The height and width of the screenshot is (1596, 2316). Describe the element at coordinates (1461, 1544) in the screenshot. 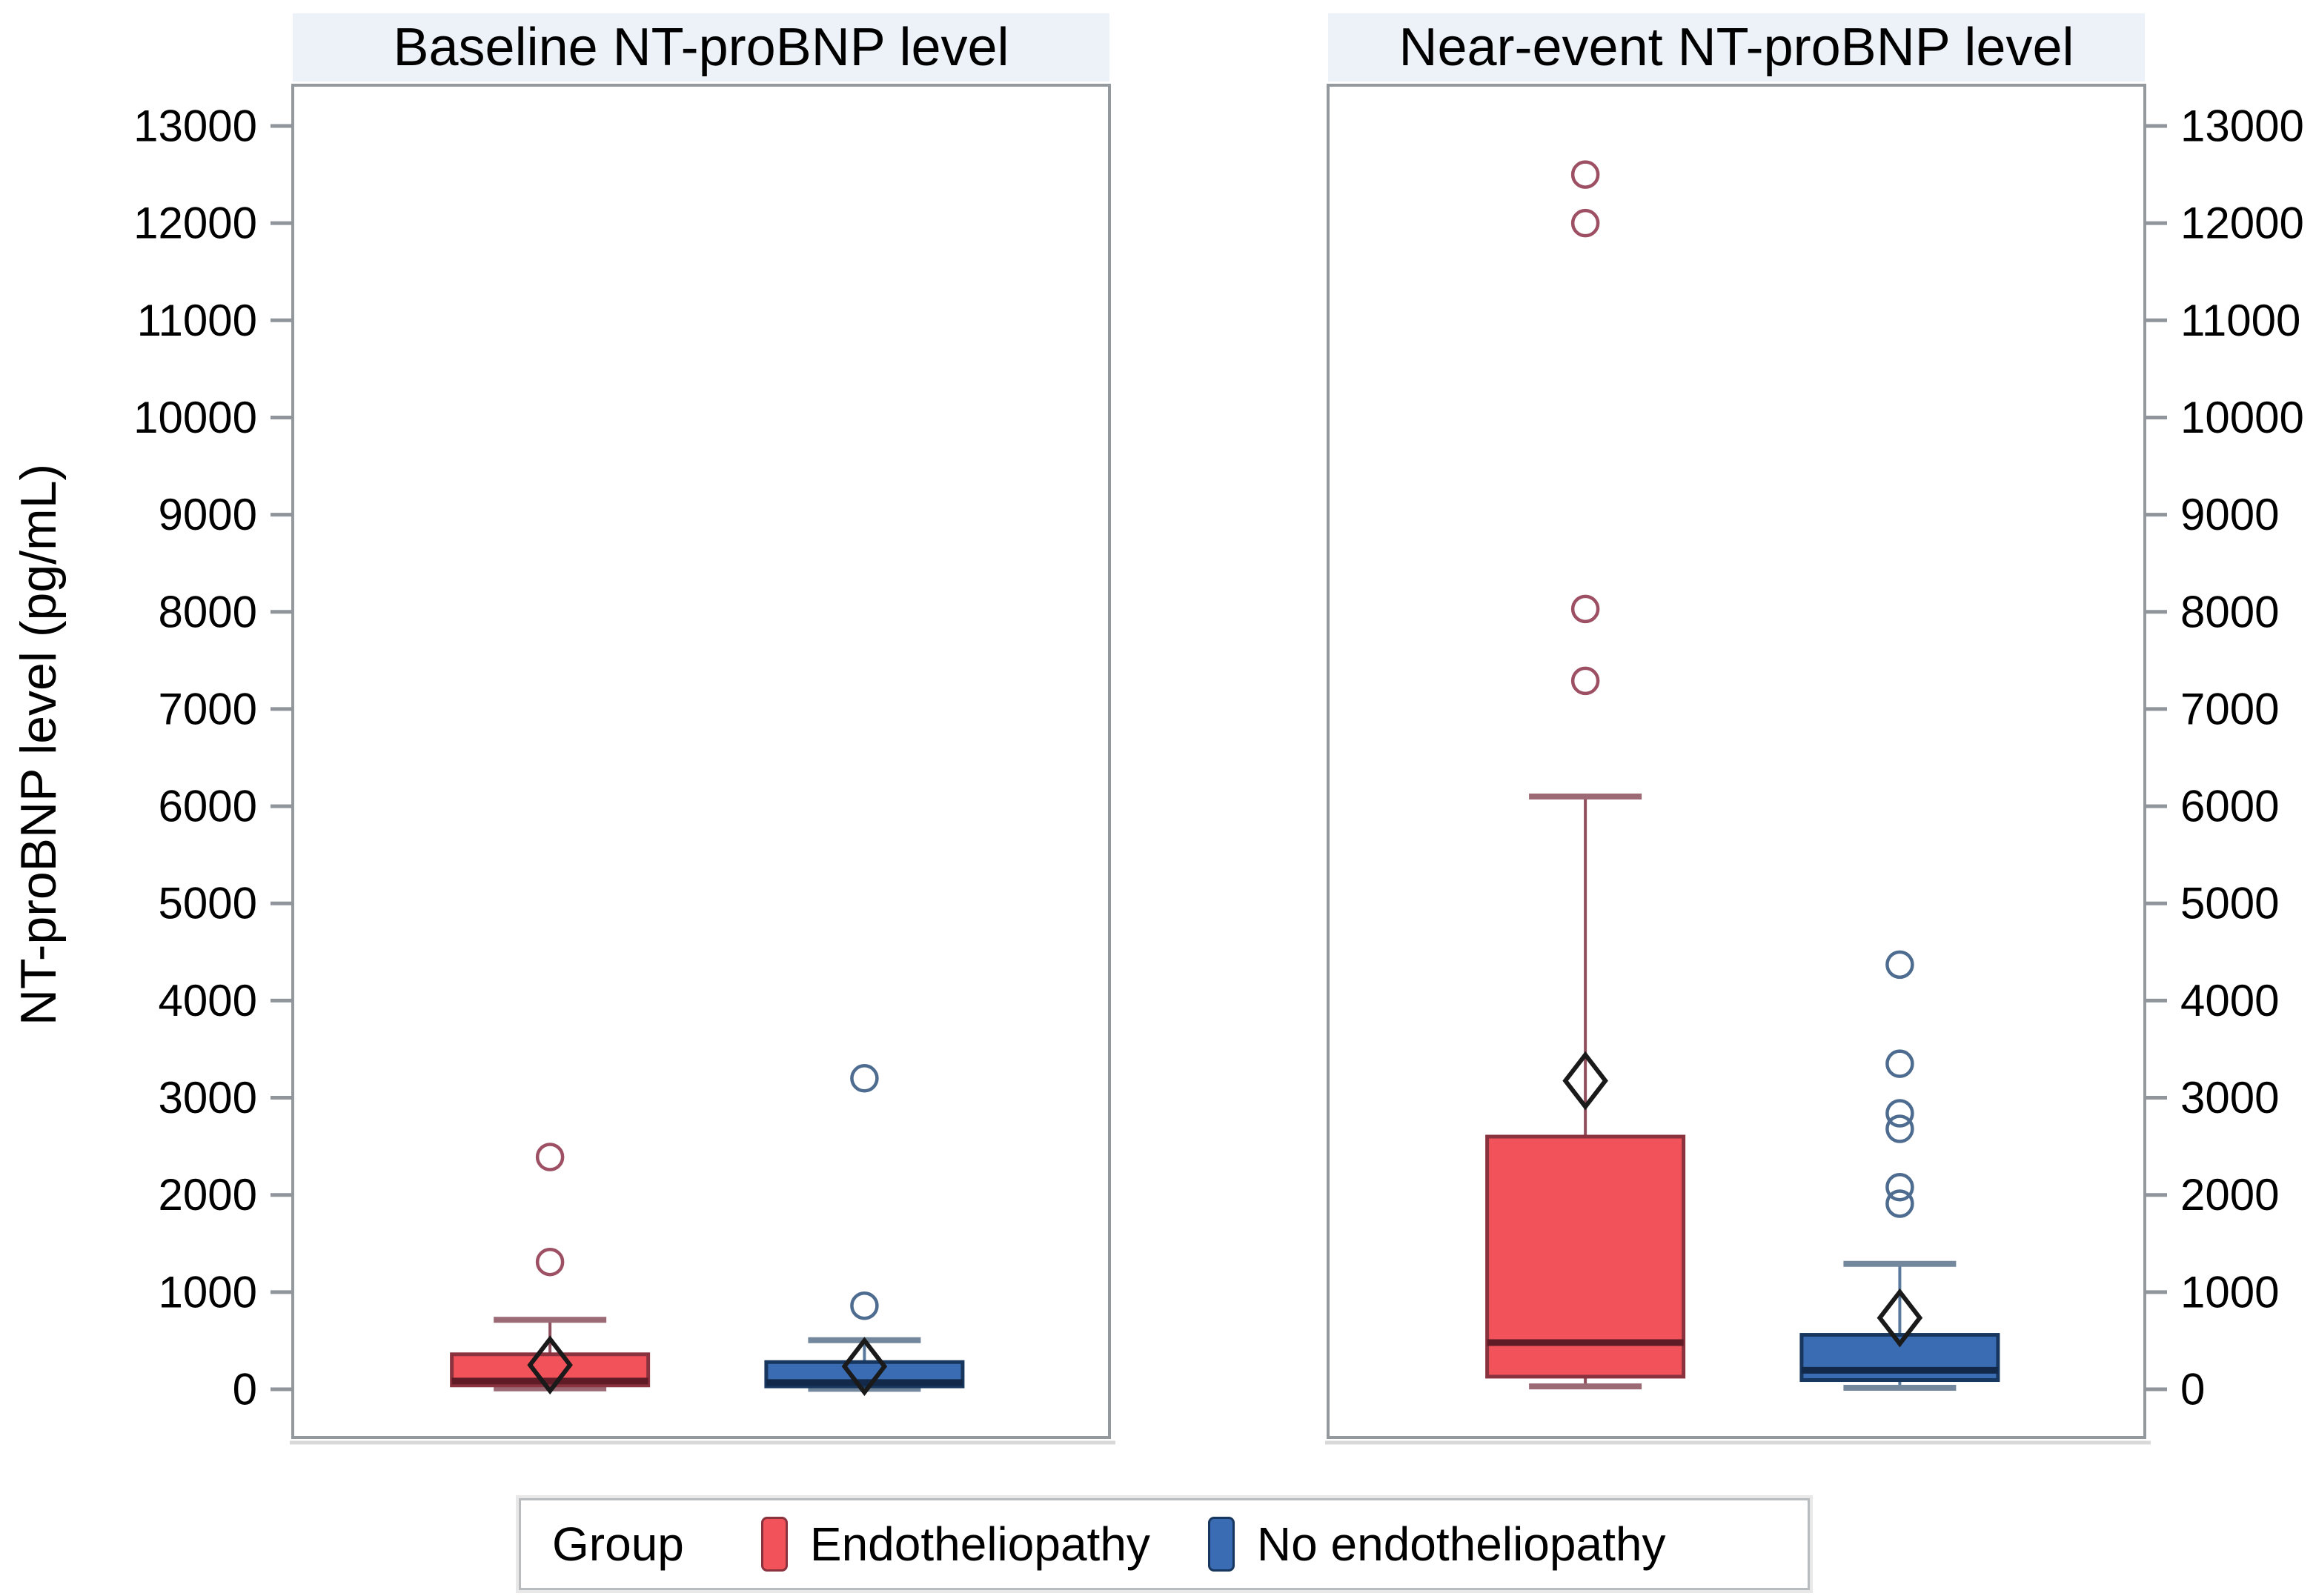

I see `legend-label-no-endotheliopathy: No endotheliopathy` at that location.